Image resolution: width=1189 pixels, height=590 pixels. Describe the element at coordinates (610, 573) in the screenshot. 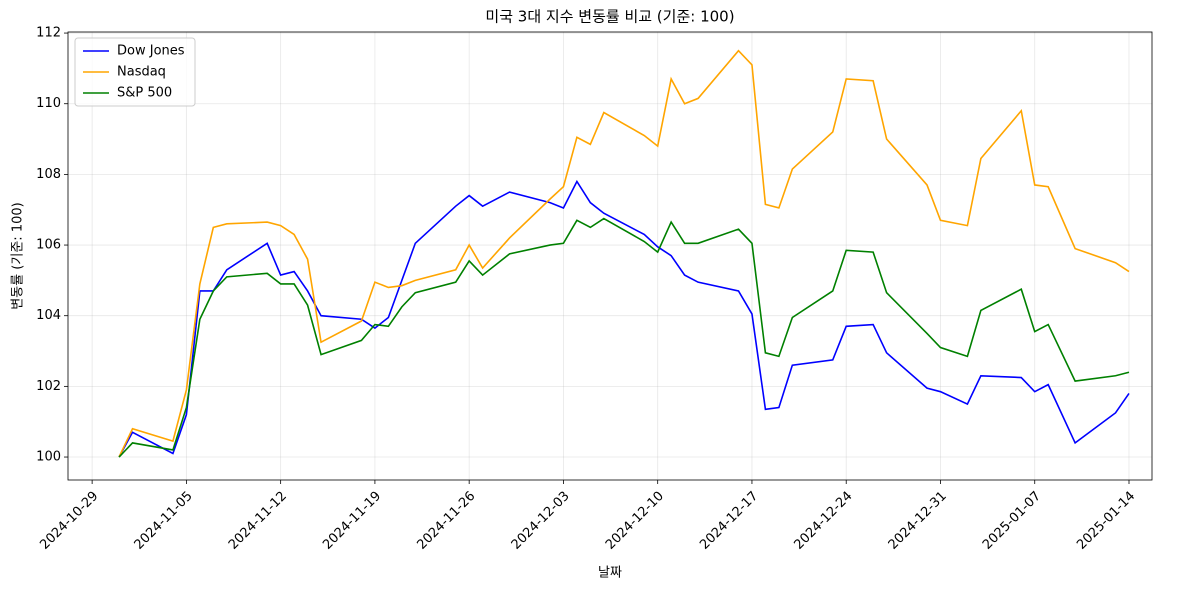

I see `x-axis-label: 날짜` at that location.